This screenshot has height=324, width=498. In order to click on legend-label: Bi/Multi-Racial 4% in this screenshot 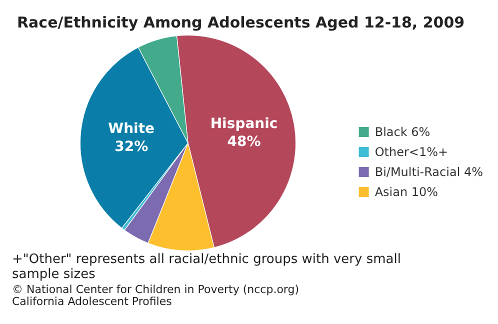, I will do `click(428, 172)`.